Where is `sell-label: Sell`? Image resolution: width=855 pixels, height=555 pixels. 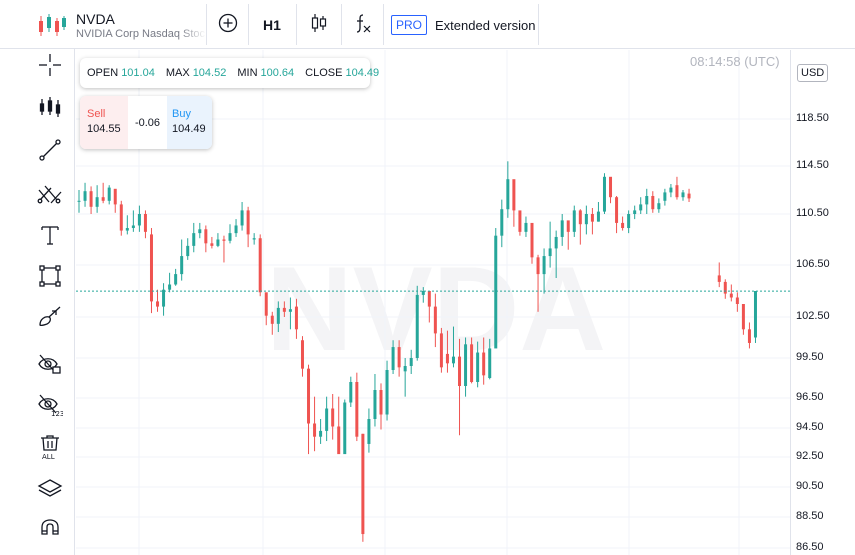
sell-label: Sell is located at coordinates (96, 114).